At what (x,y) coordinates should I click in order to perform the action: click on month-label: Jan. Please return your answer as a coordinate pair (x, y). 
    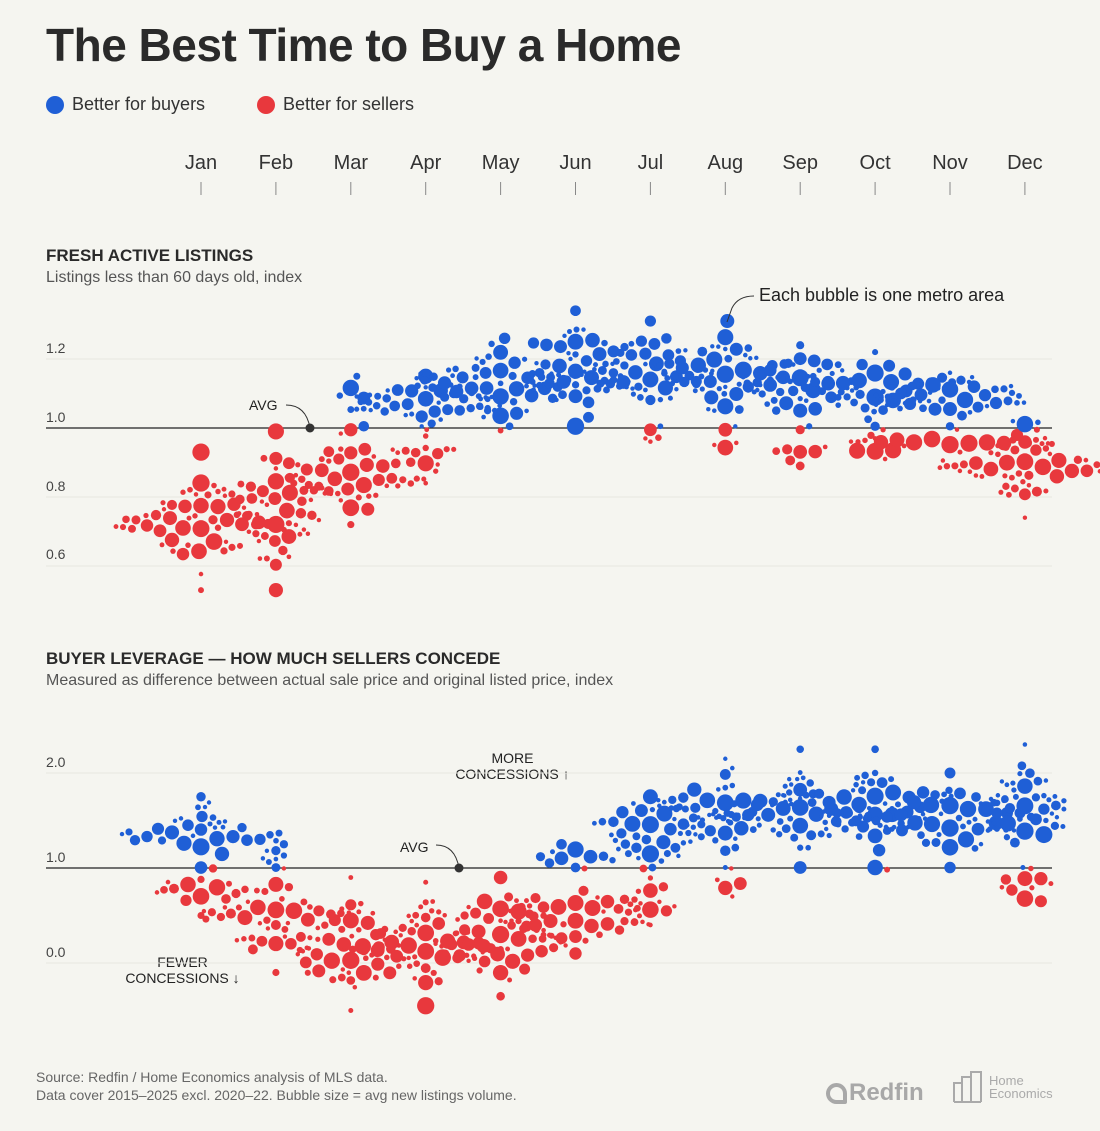
    Looking at the image, I should click on (201, 163).